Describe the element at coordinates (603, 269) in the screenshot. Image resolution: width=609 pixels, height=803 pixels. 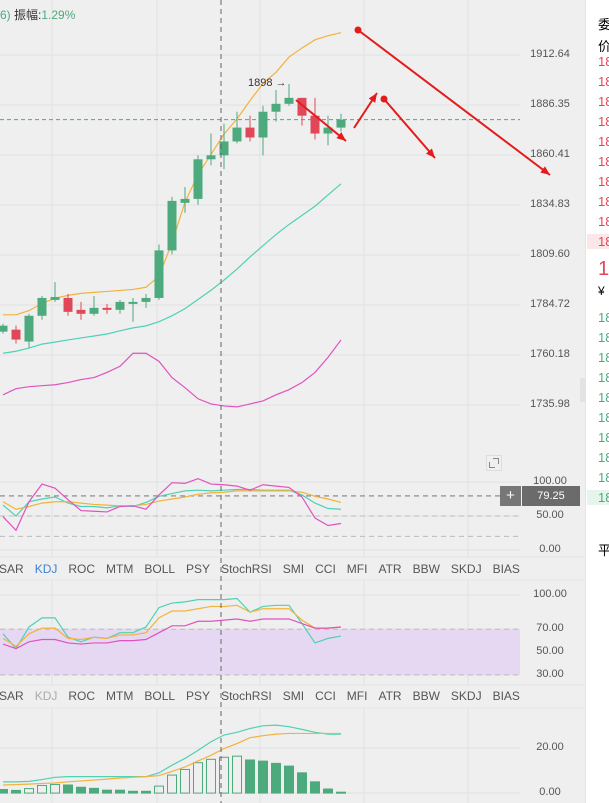
I see `last-price: 1` at that location.